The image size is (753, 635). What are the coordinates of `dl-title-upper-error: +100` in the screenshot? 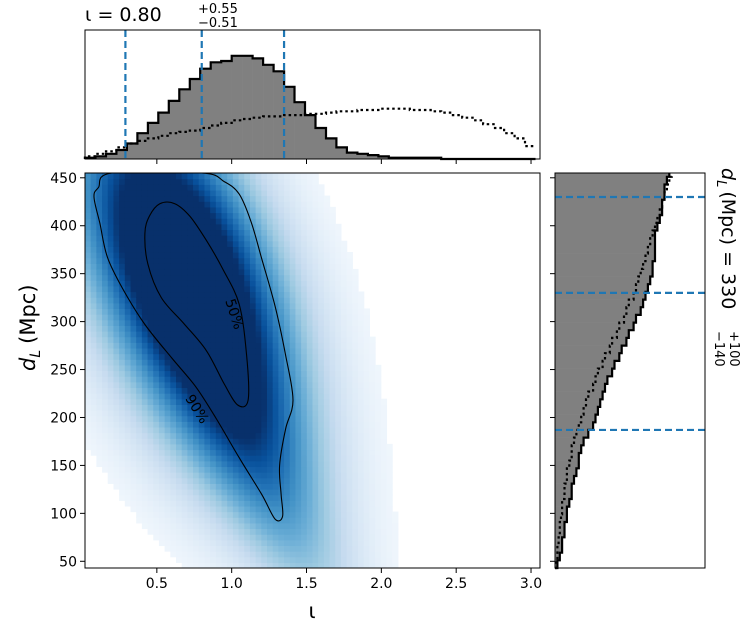 It's located at (733, 349).